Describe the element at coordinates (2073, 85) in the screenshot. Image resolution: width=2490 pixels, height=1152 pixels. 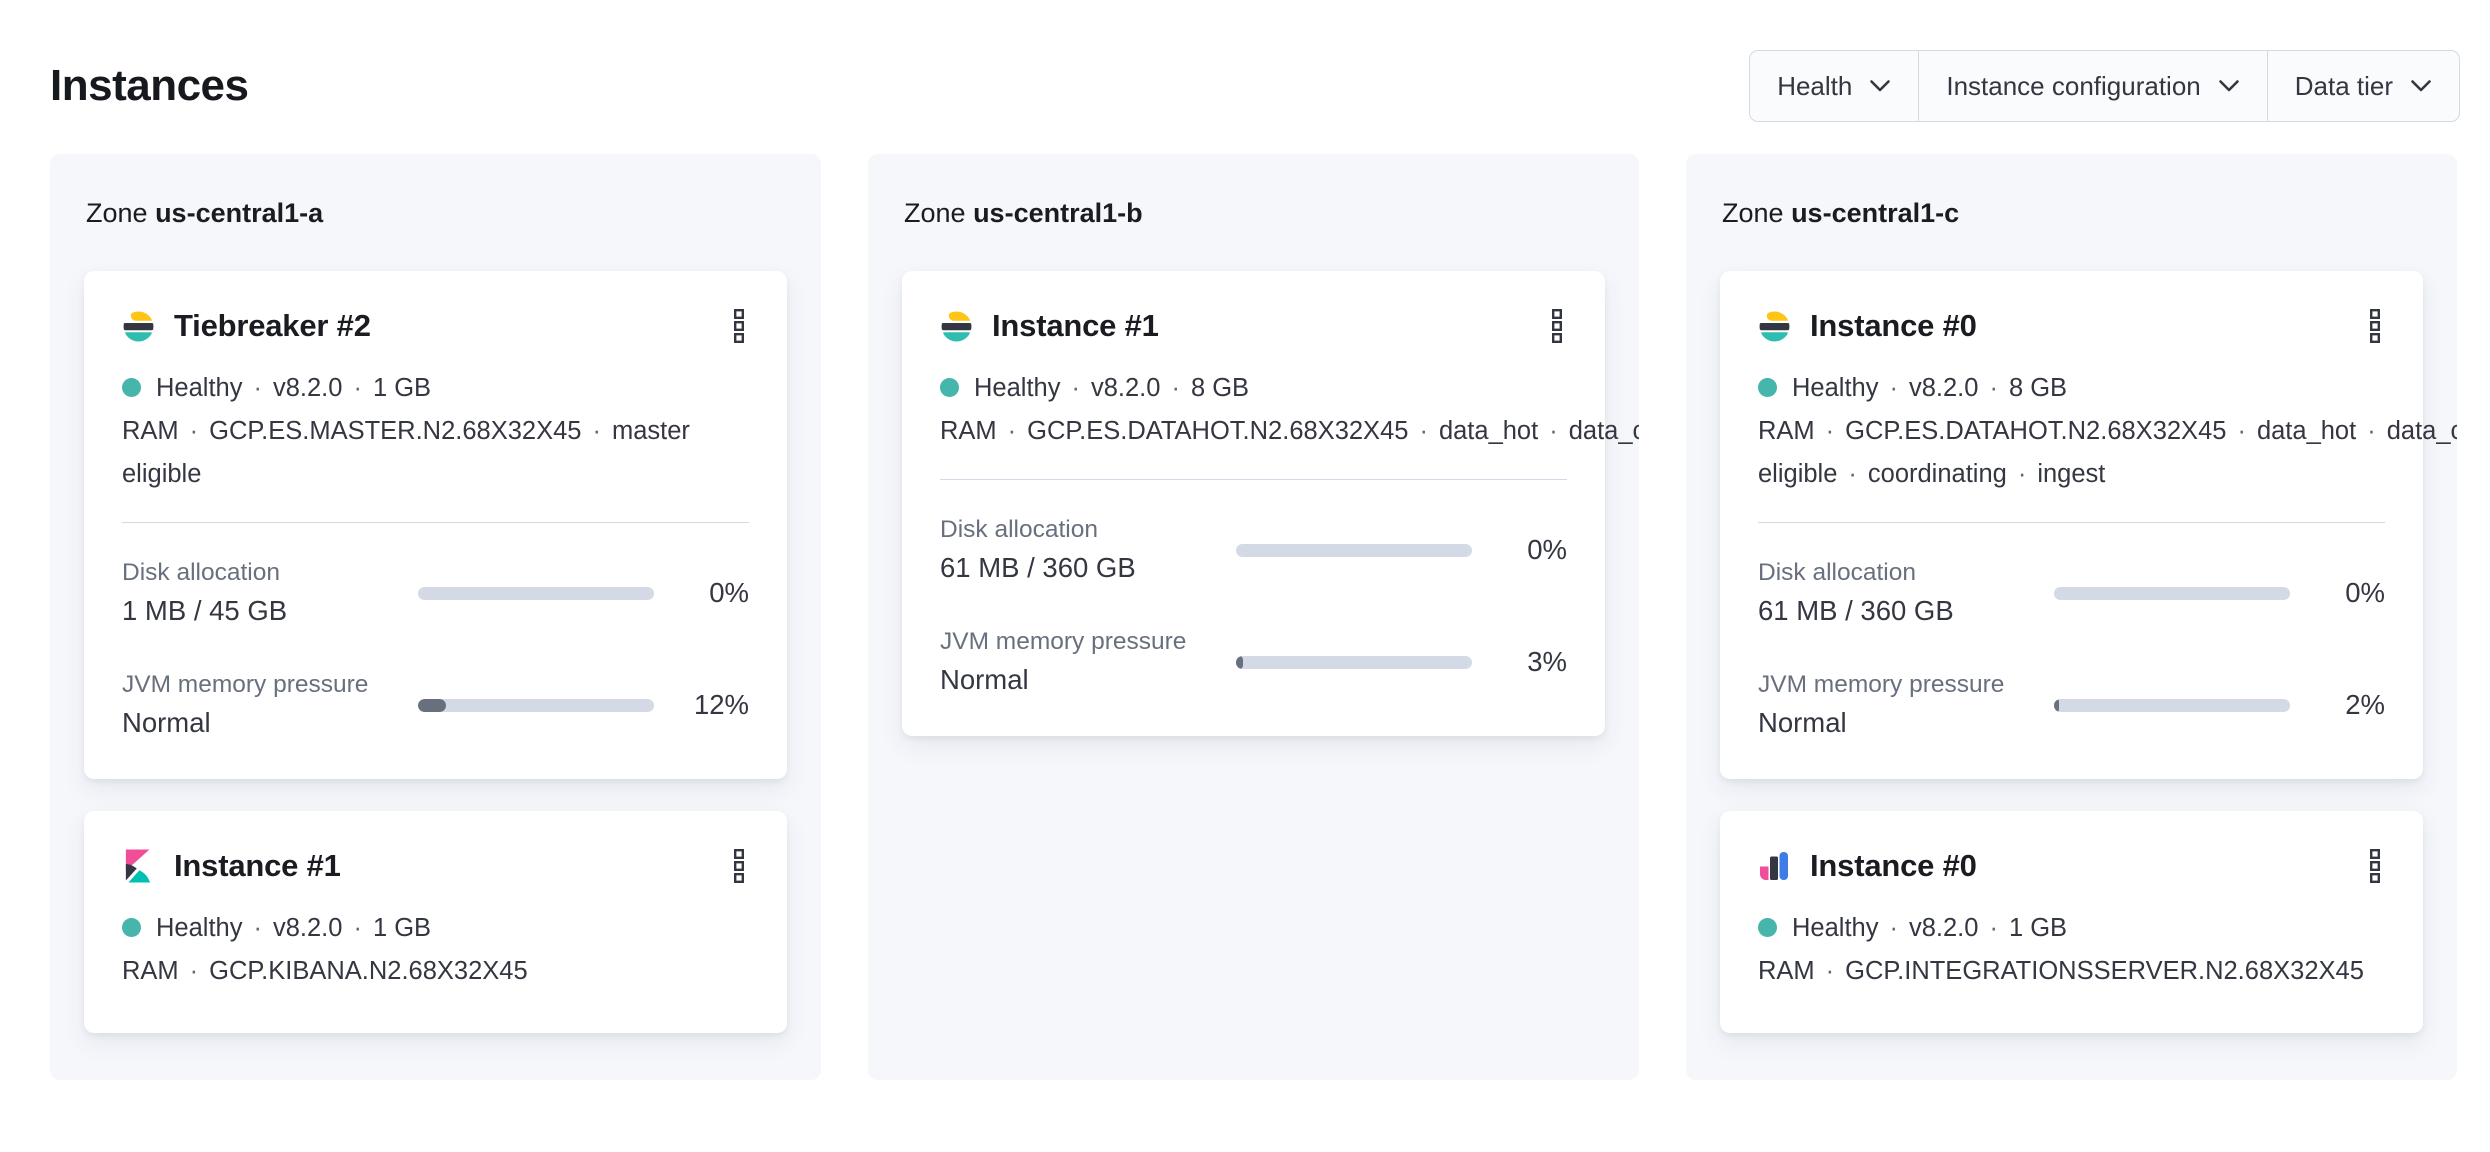
I see `filter-label: Instance configuration` at that location.